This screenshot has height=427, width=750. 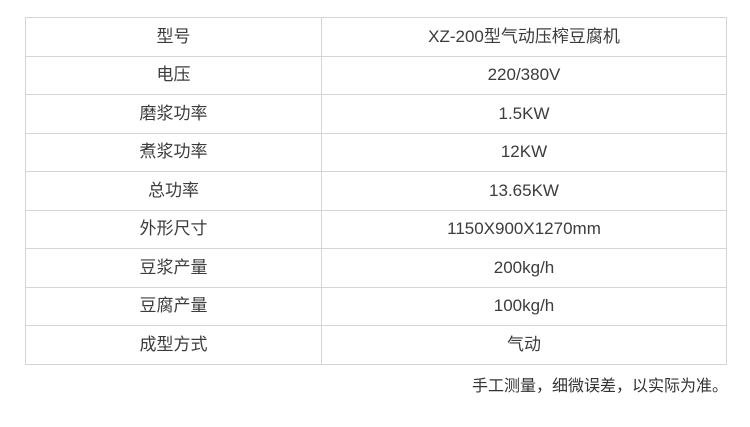 I want to click on spec-label-cell: 磨浆功率, so click(x=173, y=114).